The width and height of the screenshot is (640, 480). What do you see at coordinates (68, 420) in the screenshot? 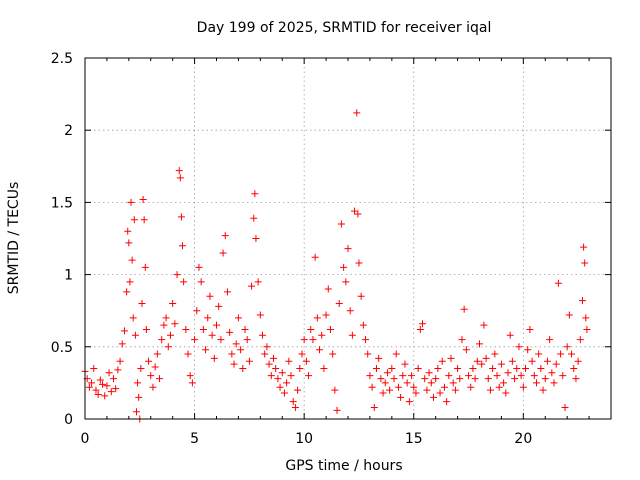
I see `y-tick-label: 0` at bounding box center [68, 420].